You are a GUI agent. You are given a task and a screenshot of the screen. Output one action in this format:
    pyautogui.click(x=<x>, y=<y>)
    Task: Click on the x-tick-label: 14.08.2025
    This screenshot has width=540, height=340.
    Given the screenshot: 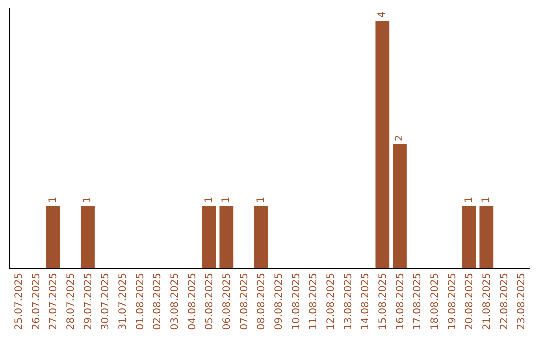 What is the action you would take?
    pyautogui.click(x=366, y=301)
    